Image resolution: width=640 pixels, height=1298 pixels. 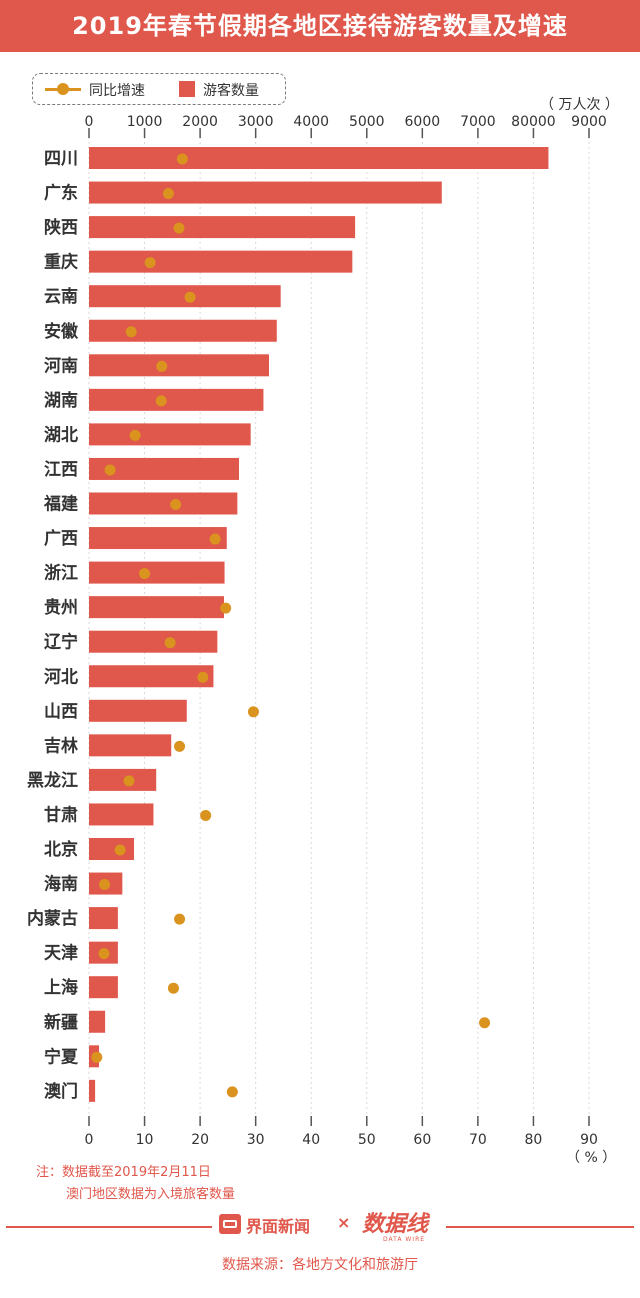 What do you see at coordinates (200, 122) in the screenshot?
I see `top-axis-tick-label: 2000` at bounding box center [200, 122].